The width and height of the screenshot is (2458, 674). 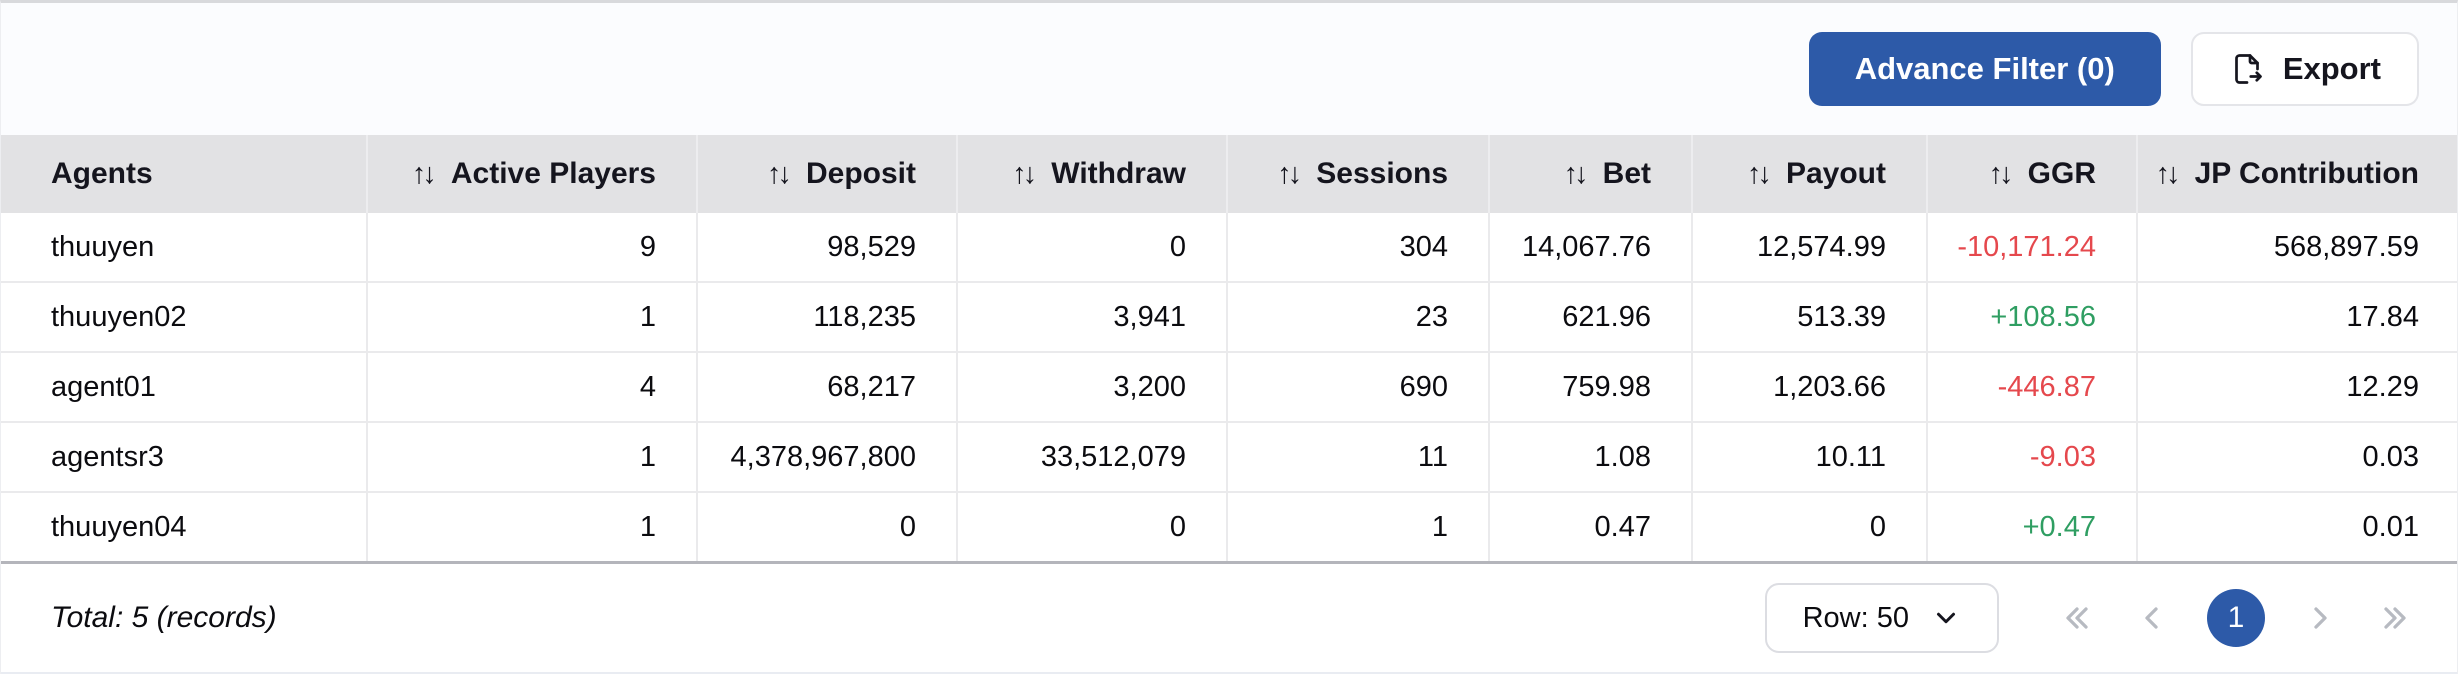 I want to click on export-button-label: Export, so click(x=2331, y=68).